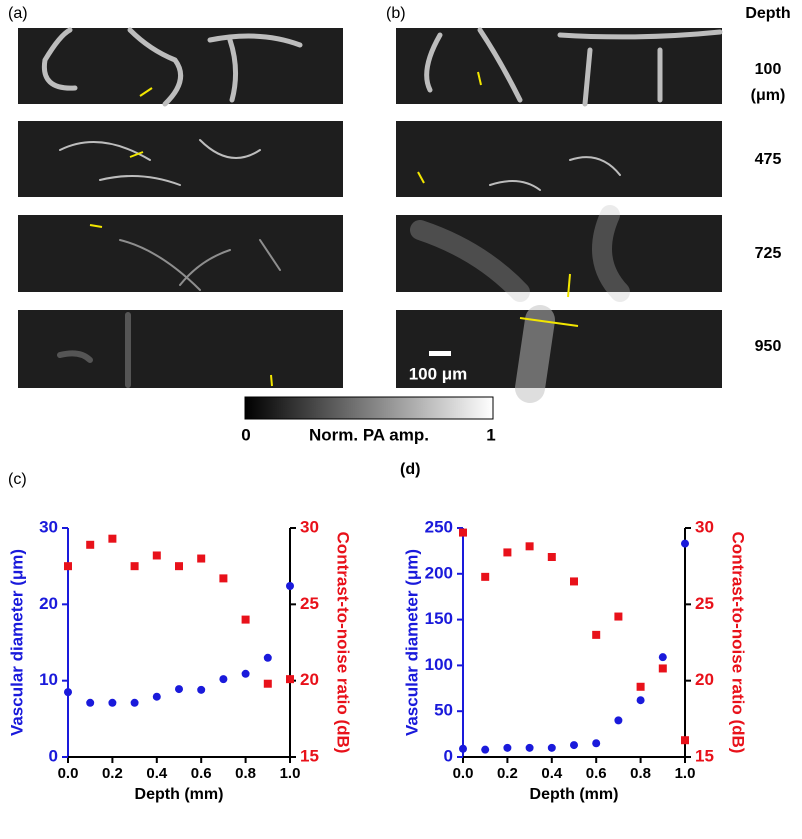  What do you see at coordinates (48, 603) in the screenshot?
I see `y-tick-label: 20` at bounding box center [48, 603].